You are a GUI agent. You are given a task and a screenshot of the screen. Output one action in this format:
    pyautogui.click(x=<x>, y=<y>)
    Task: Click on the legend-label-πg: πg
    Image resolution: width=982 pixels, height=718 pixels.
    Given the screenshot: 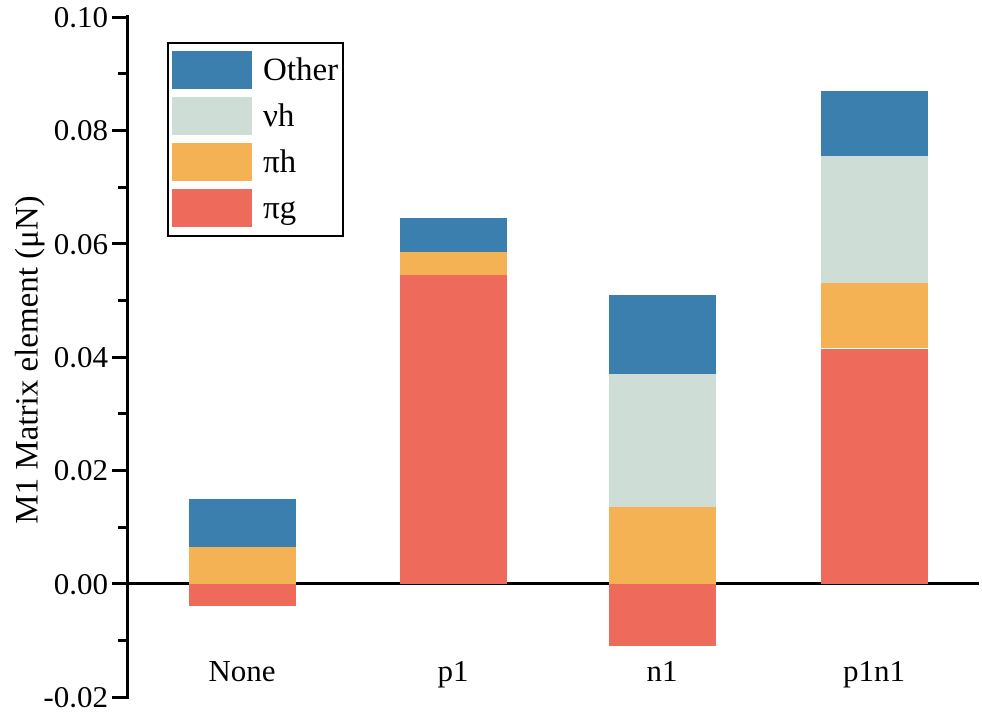 What is the action you would take?
    pyautogui.click(x=280, y=208)
    